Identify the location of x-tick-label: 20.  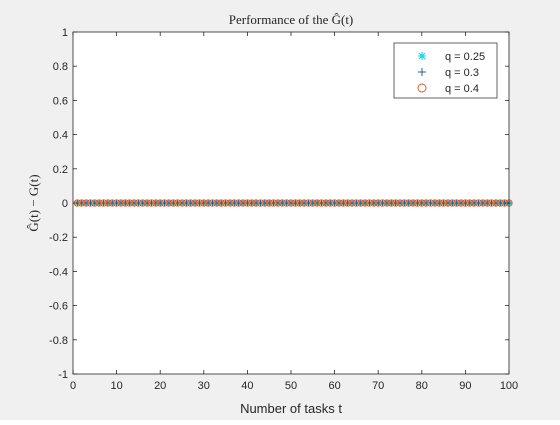
(160, 386).